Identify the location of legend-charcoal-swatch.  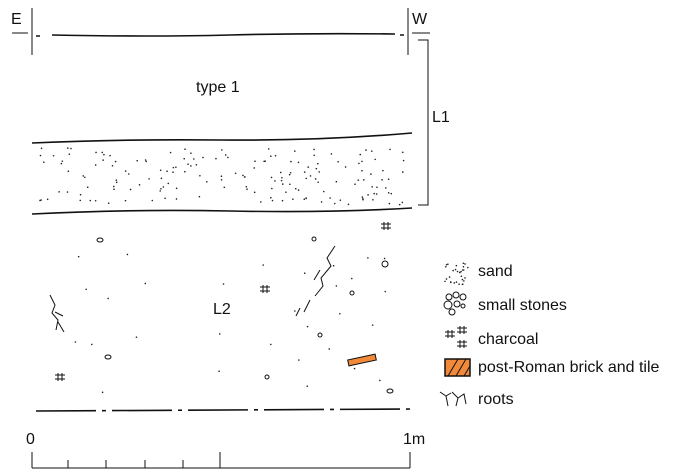
(456, 337).